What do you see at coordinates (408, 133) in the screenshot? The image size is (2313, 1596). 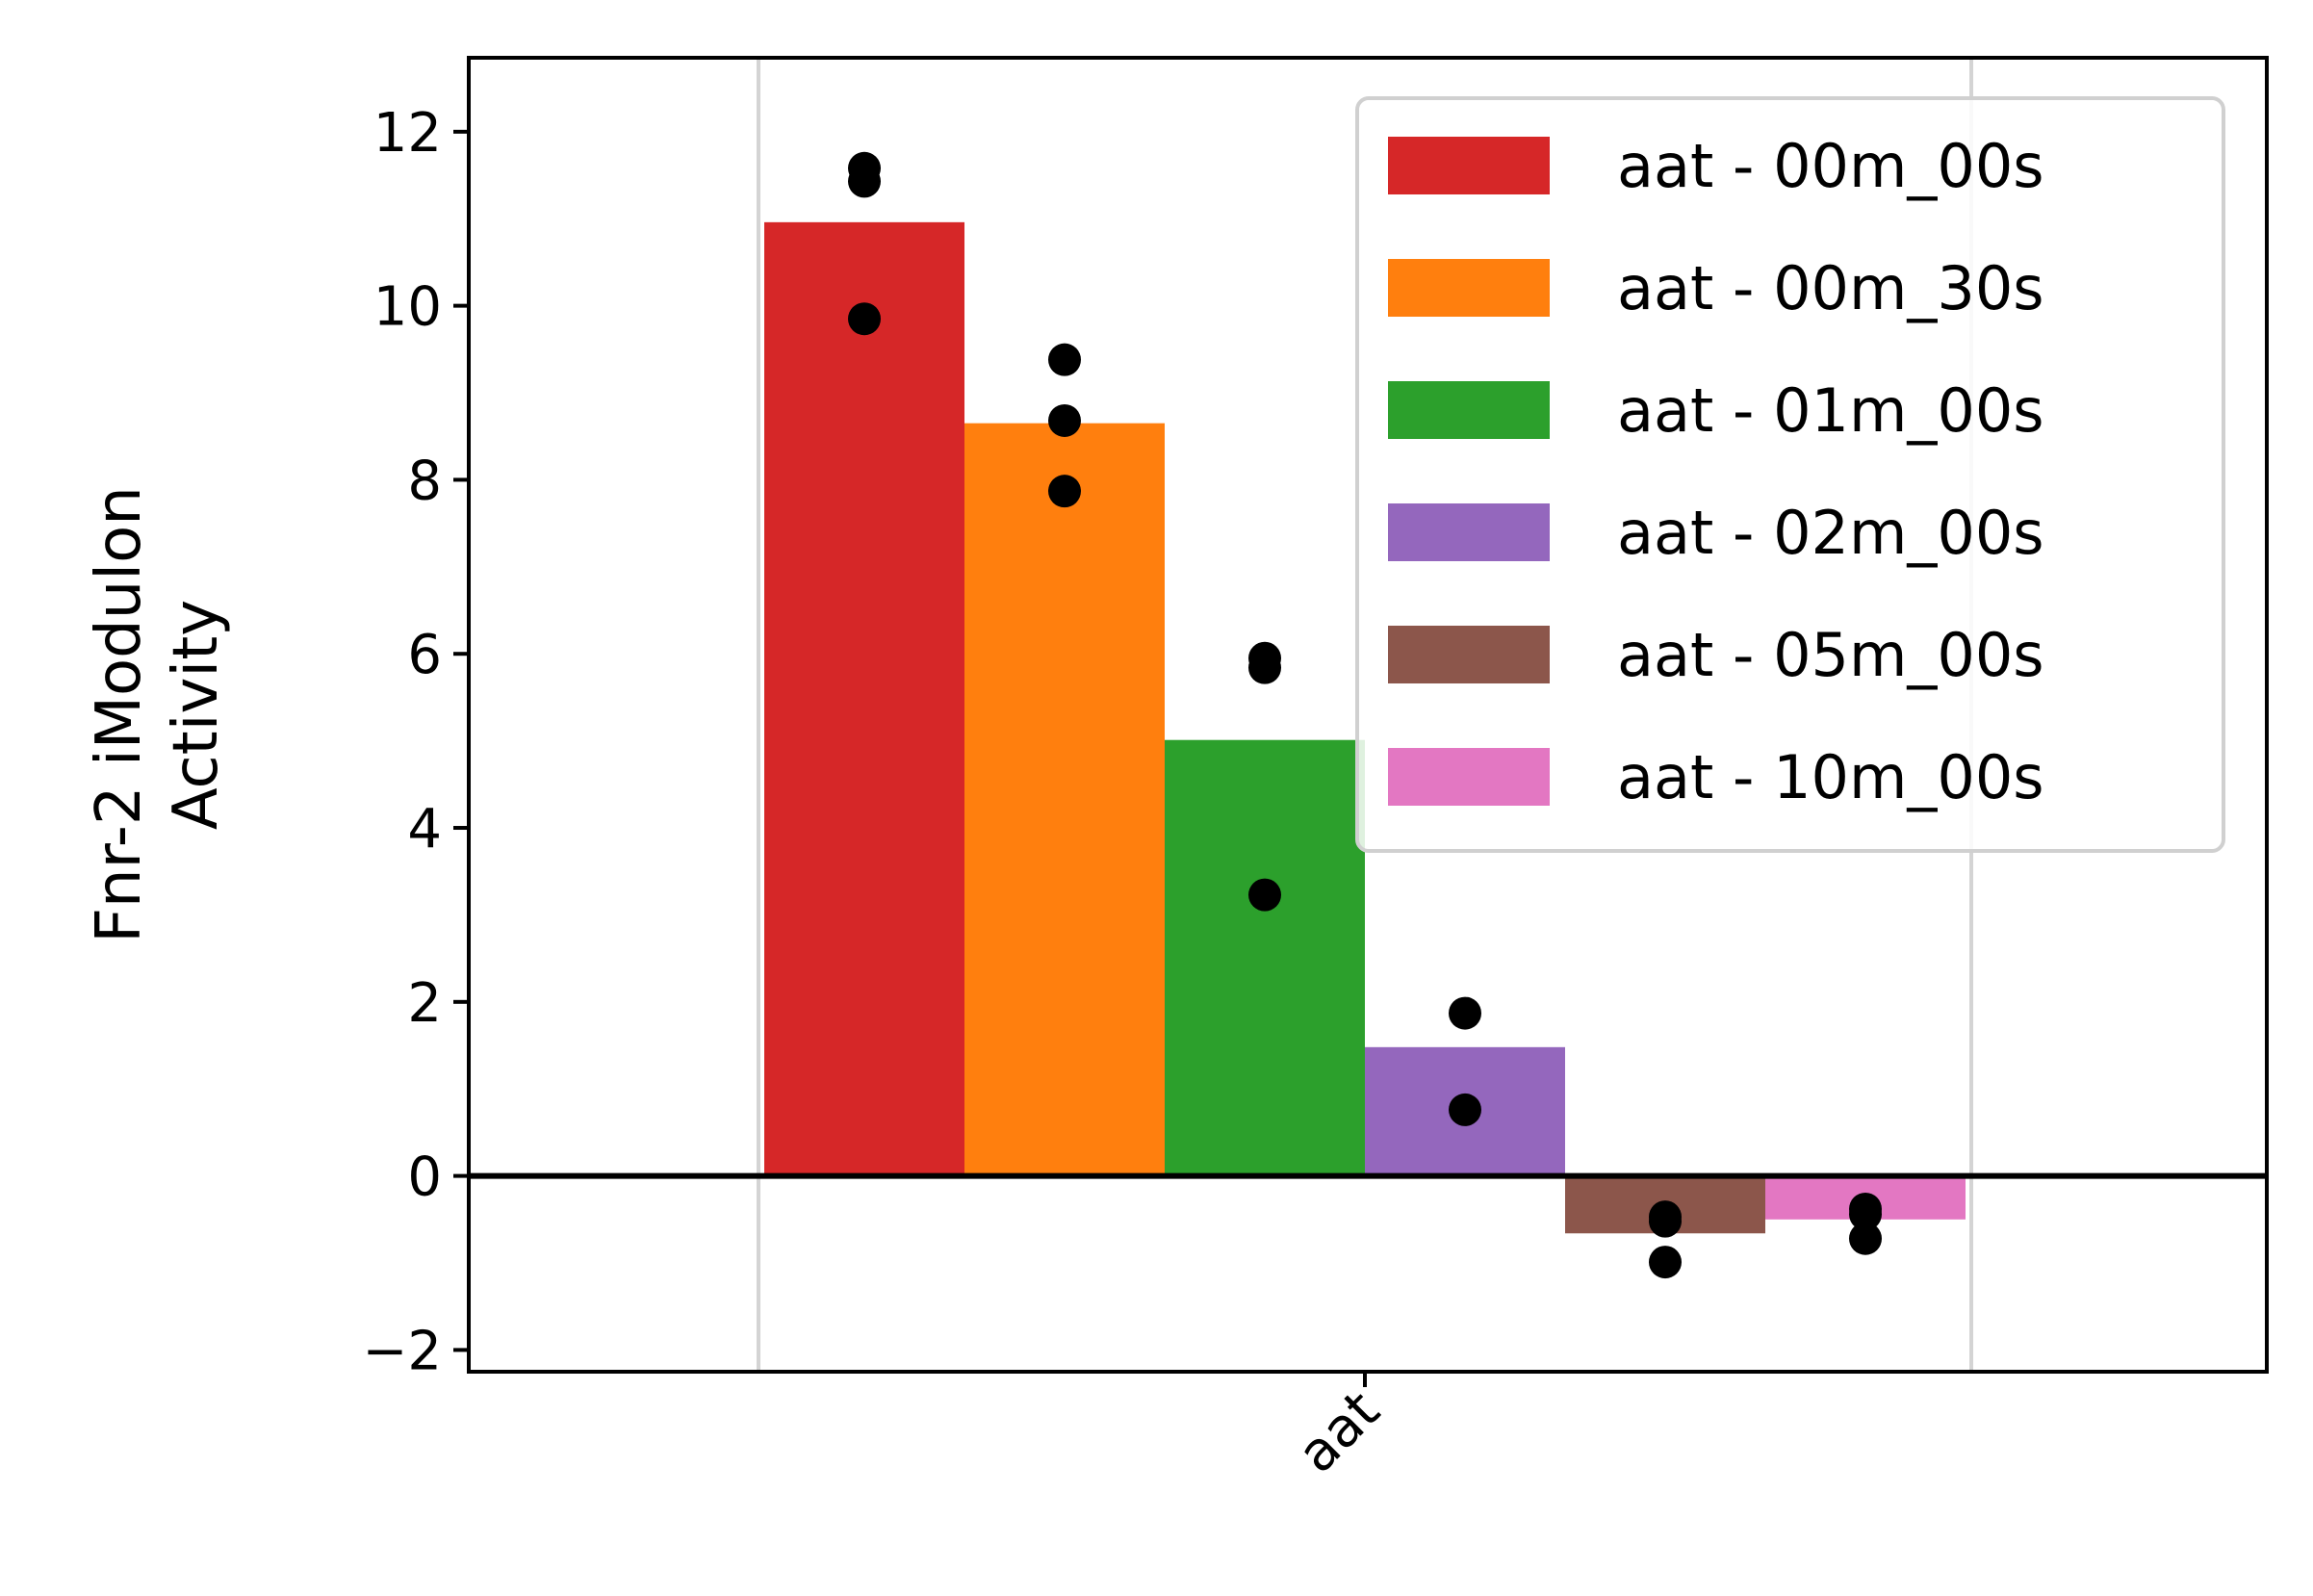 I see `y-tick-label-8: 12` at bounding box center [408, 133].